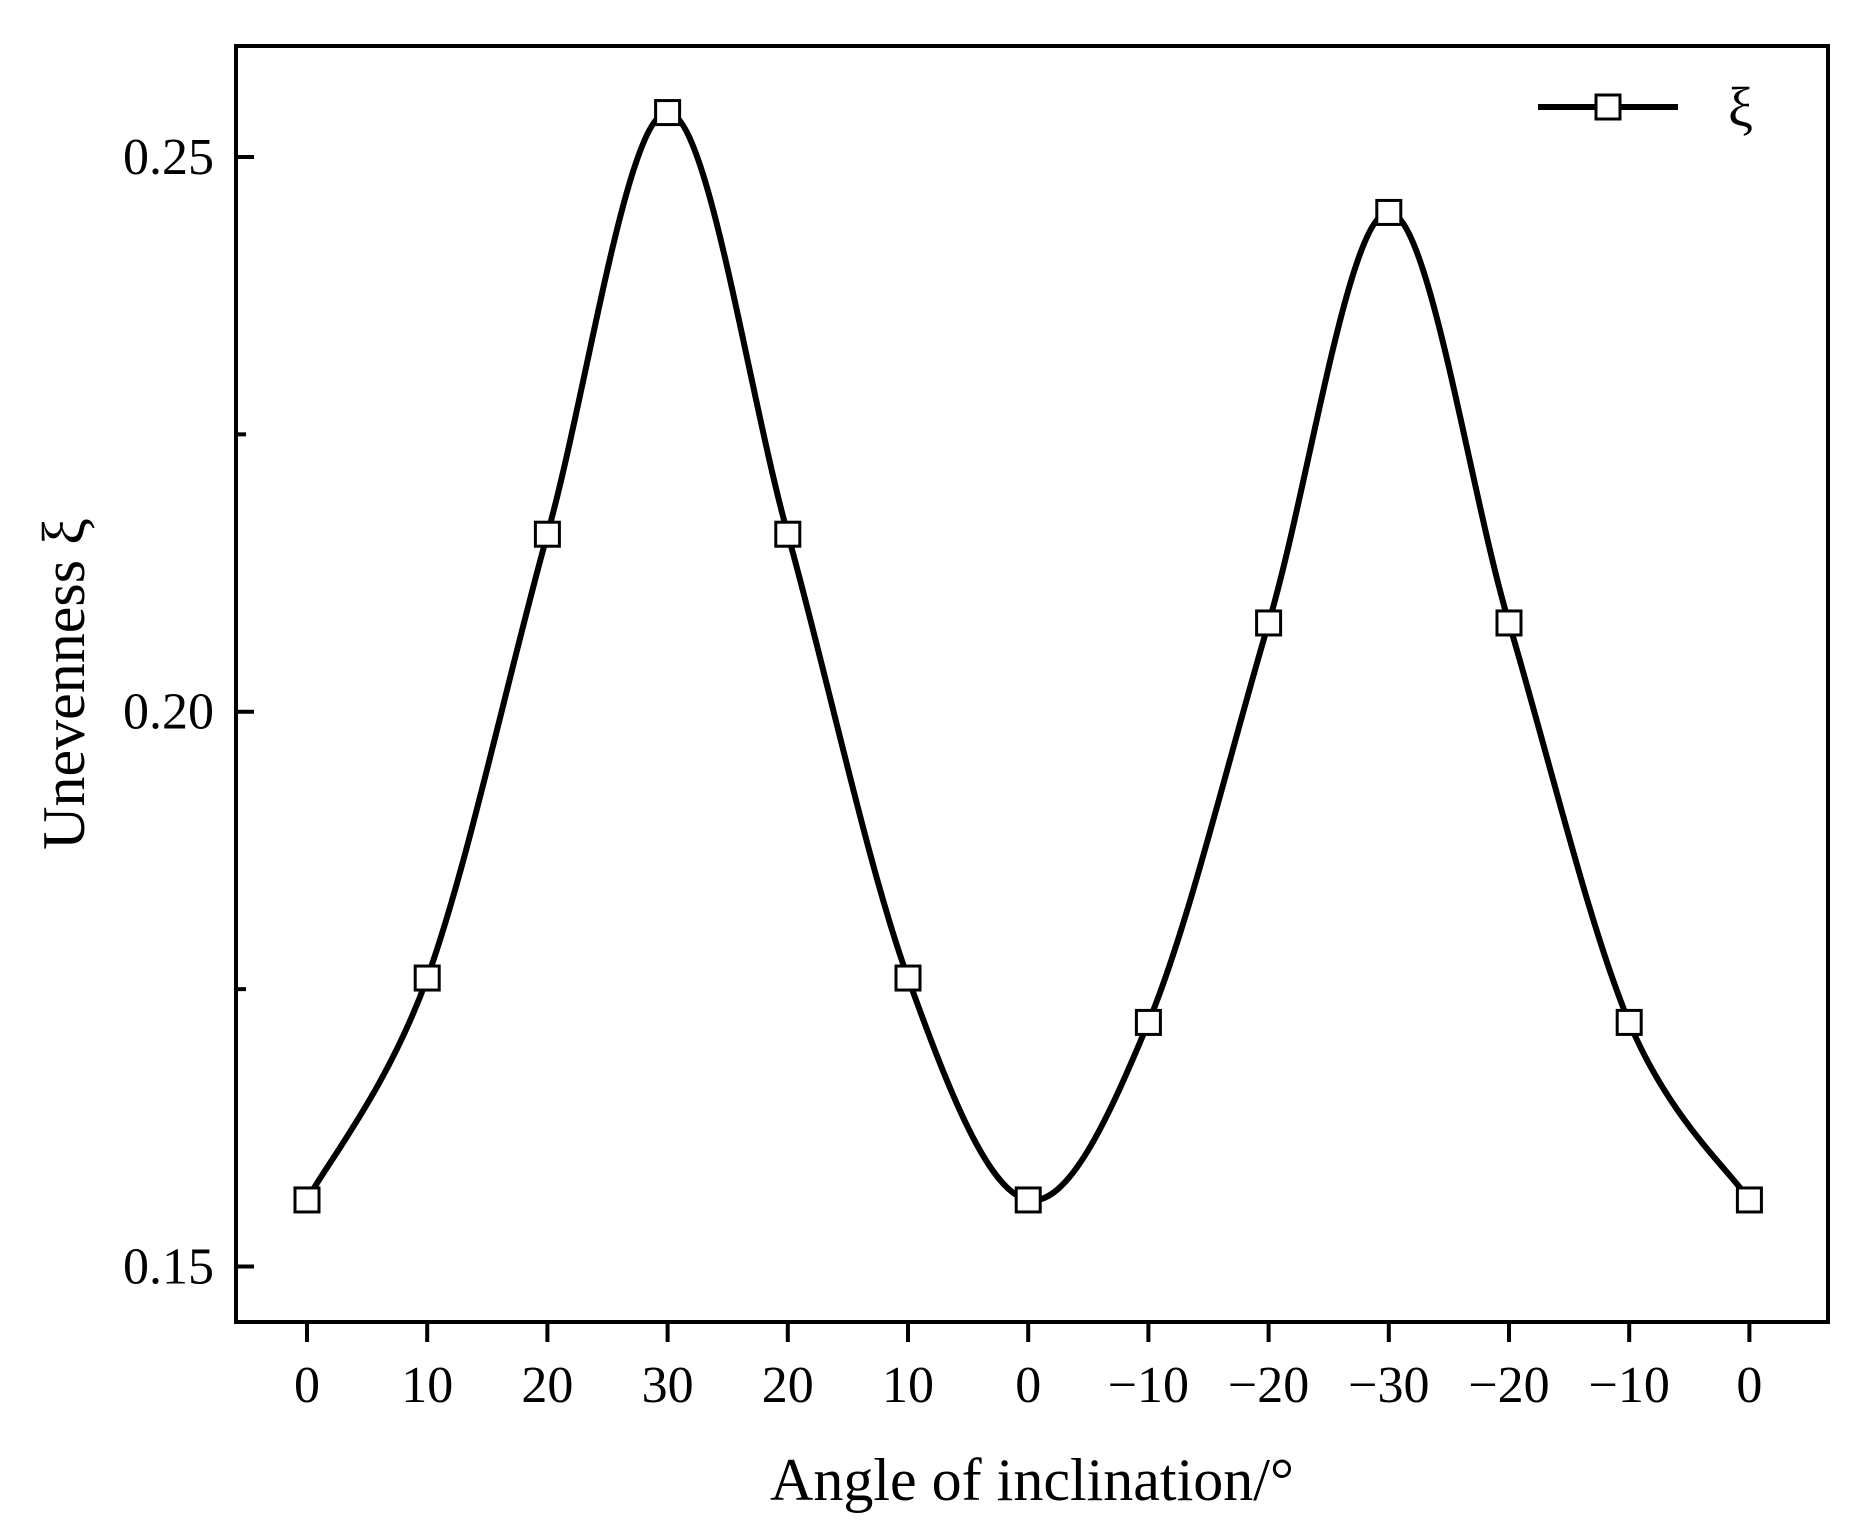  What do you see at coordinates (168, 712) in the screenshot?
I see `y-tick-label: 0.20` at bounding box center [168, 712].